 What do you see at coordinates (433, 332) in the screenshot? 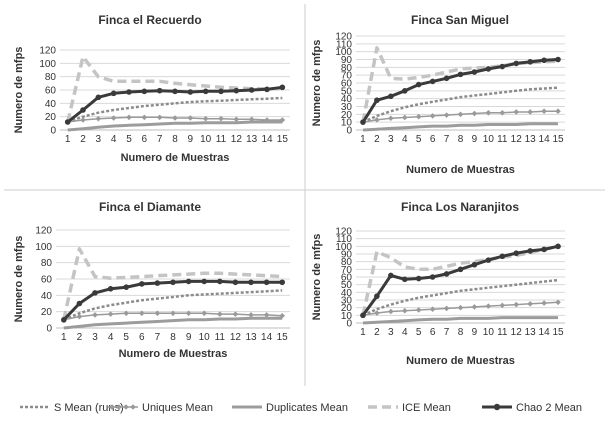
I see `x-tick-label: 6` at bounding box center [433, 332].